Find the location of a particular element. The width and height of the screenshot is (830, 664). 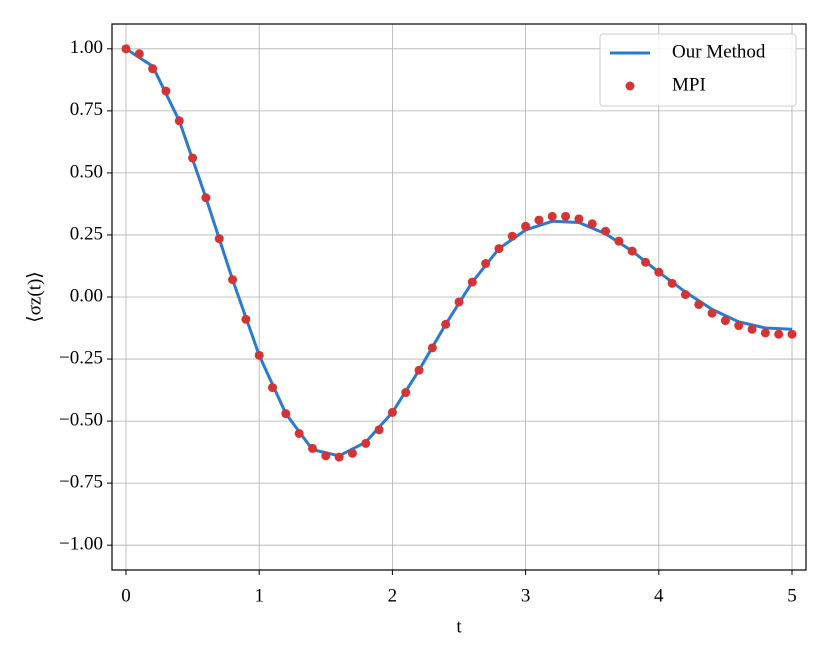

x-tick-label: 0 is located at coordinates (126, 595).